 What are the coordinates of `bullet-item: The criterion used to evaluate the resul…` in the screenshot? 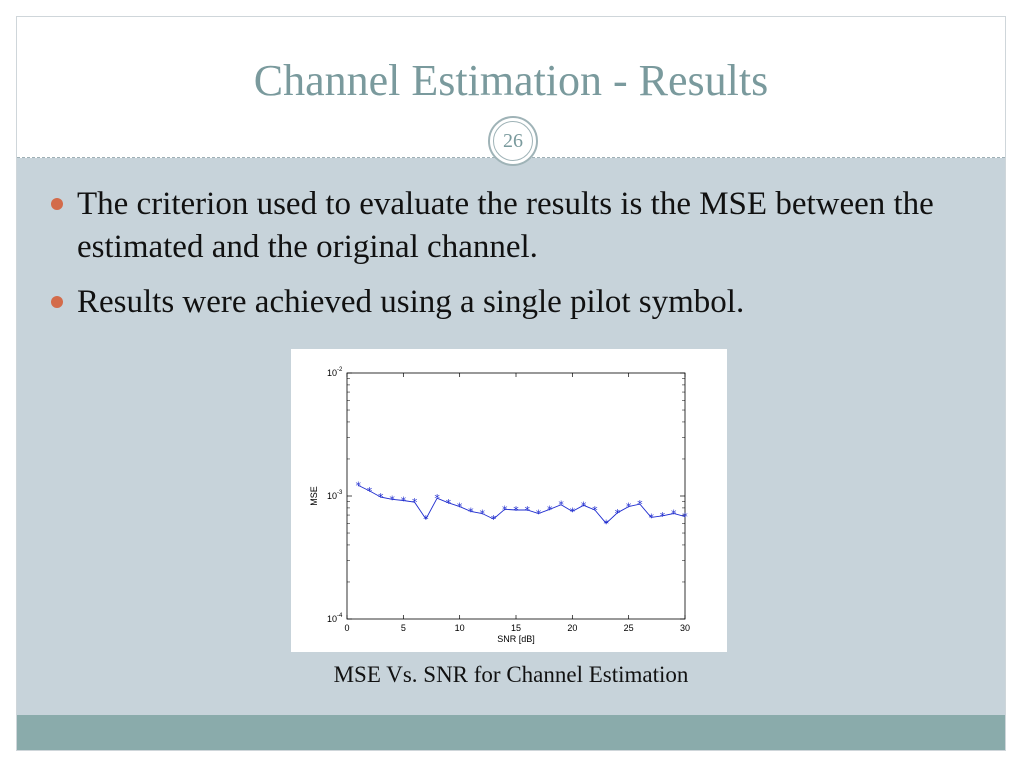 It's located at (516, 226).